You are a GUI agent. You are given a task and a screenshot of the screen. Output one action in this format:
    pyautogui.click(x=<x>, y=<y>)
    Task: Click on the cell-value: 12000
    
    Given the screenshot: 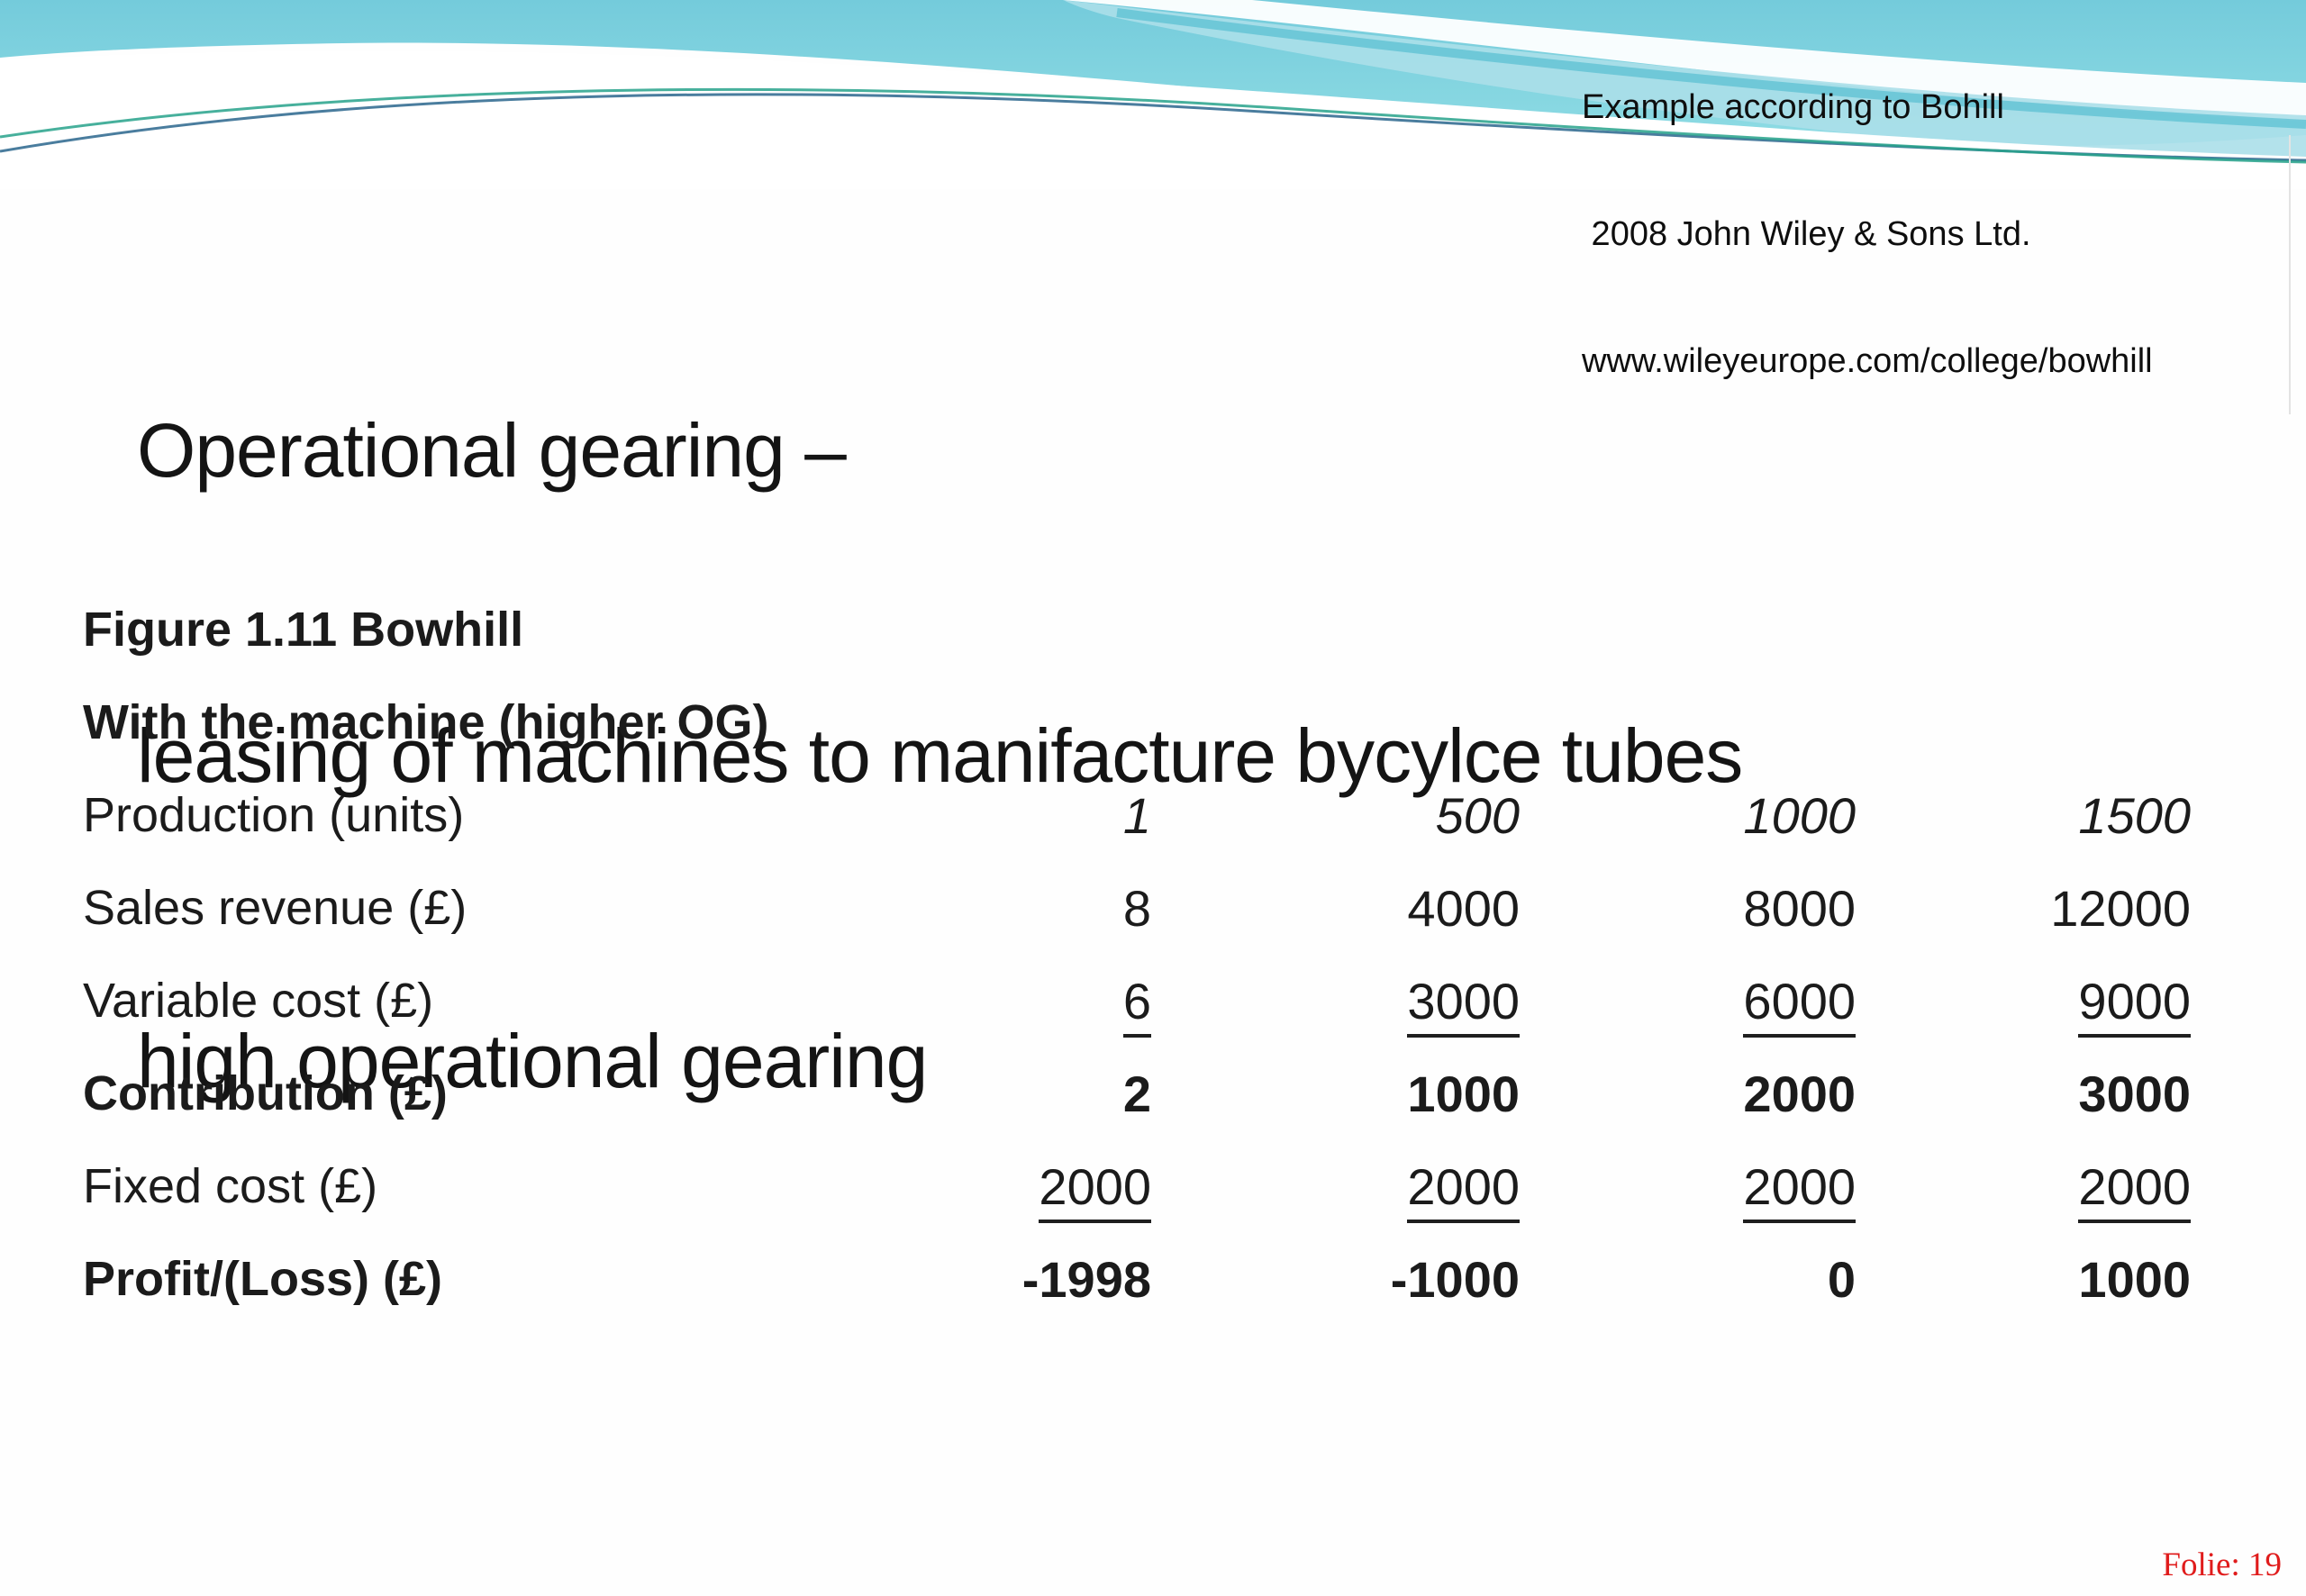 What is the action you would take?
    pyautogui.click(x=2120, y=909)
    